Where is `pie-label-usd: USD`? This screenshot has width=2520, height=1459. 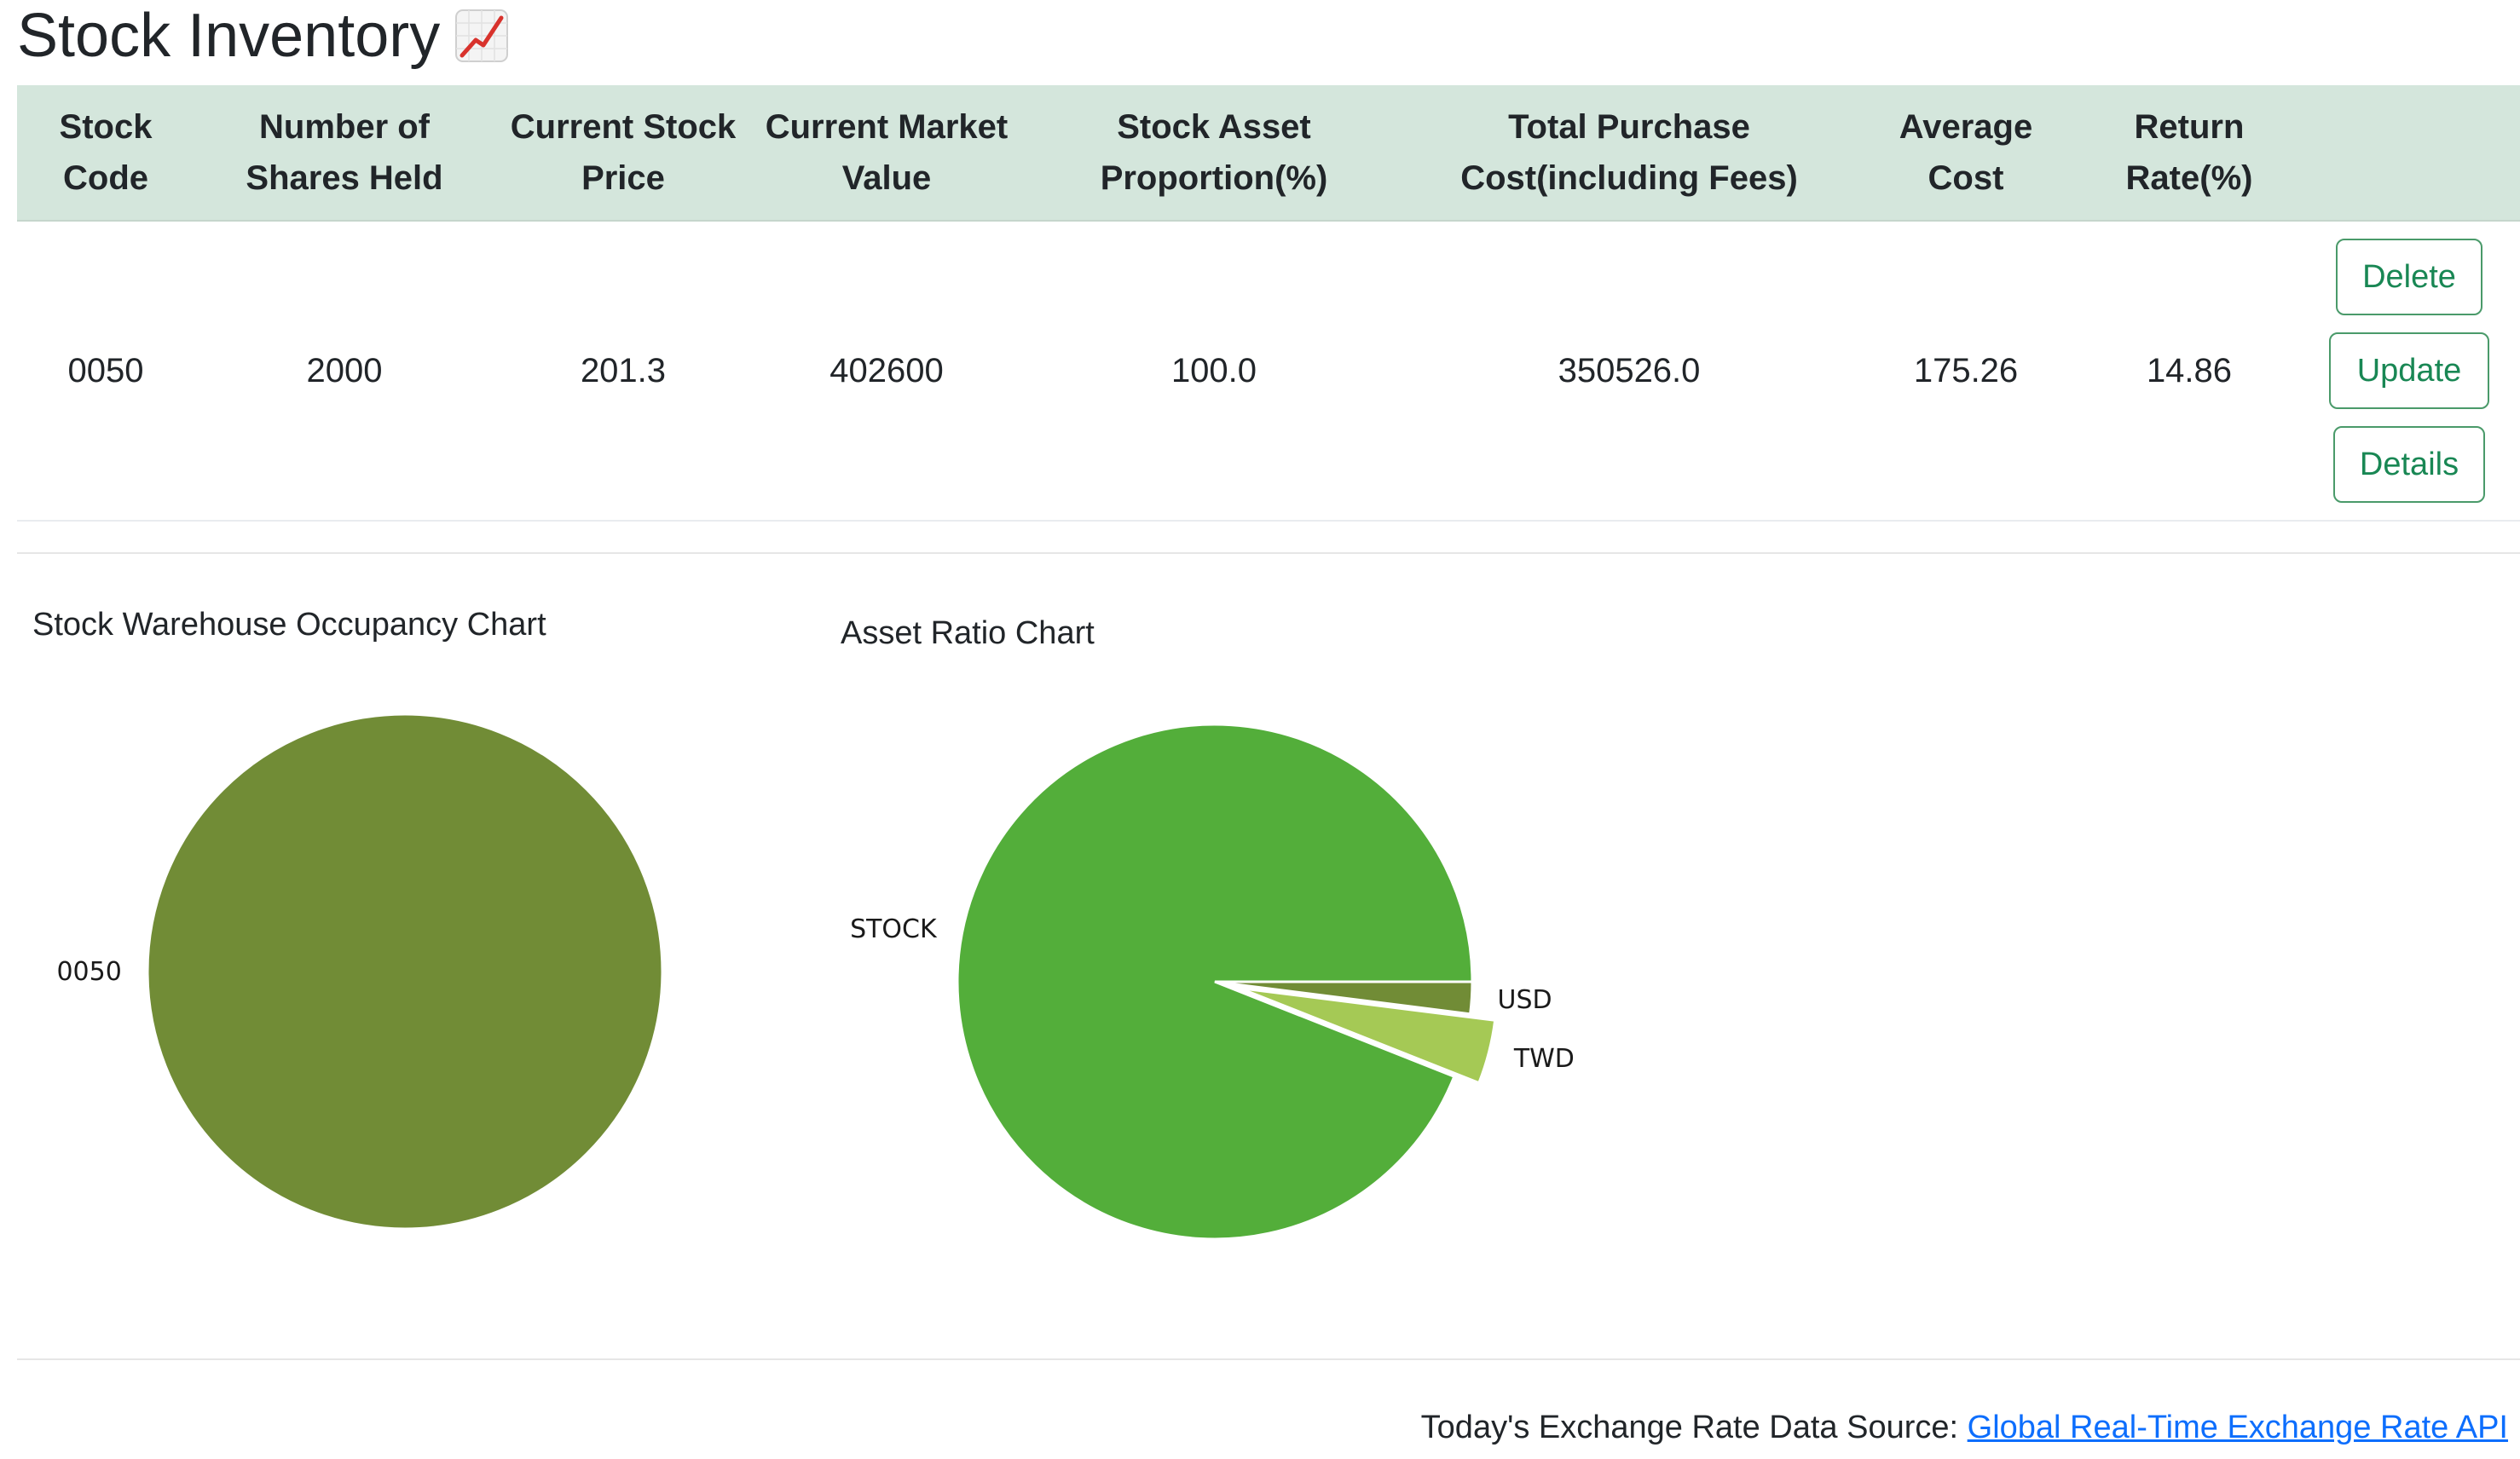
pie-label-usd: USD is located at coordinates (1525, 1000).